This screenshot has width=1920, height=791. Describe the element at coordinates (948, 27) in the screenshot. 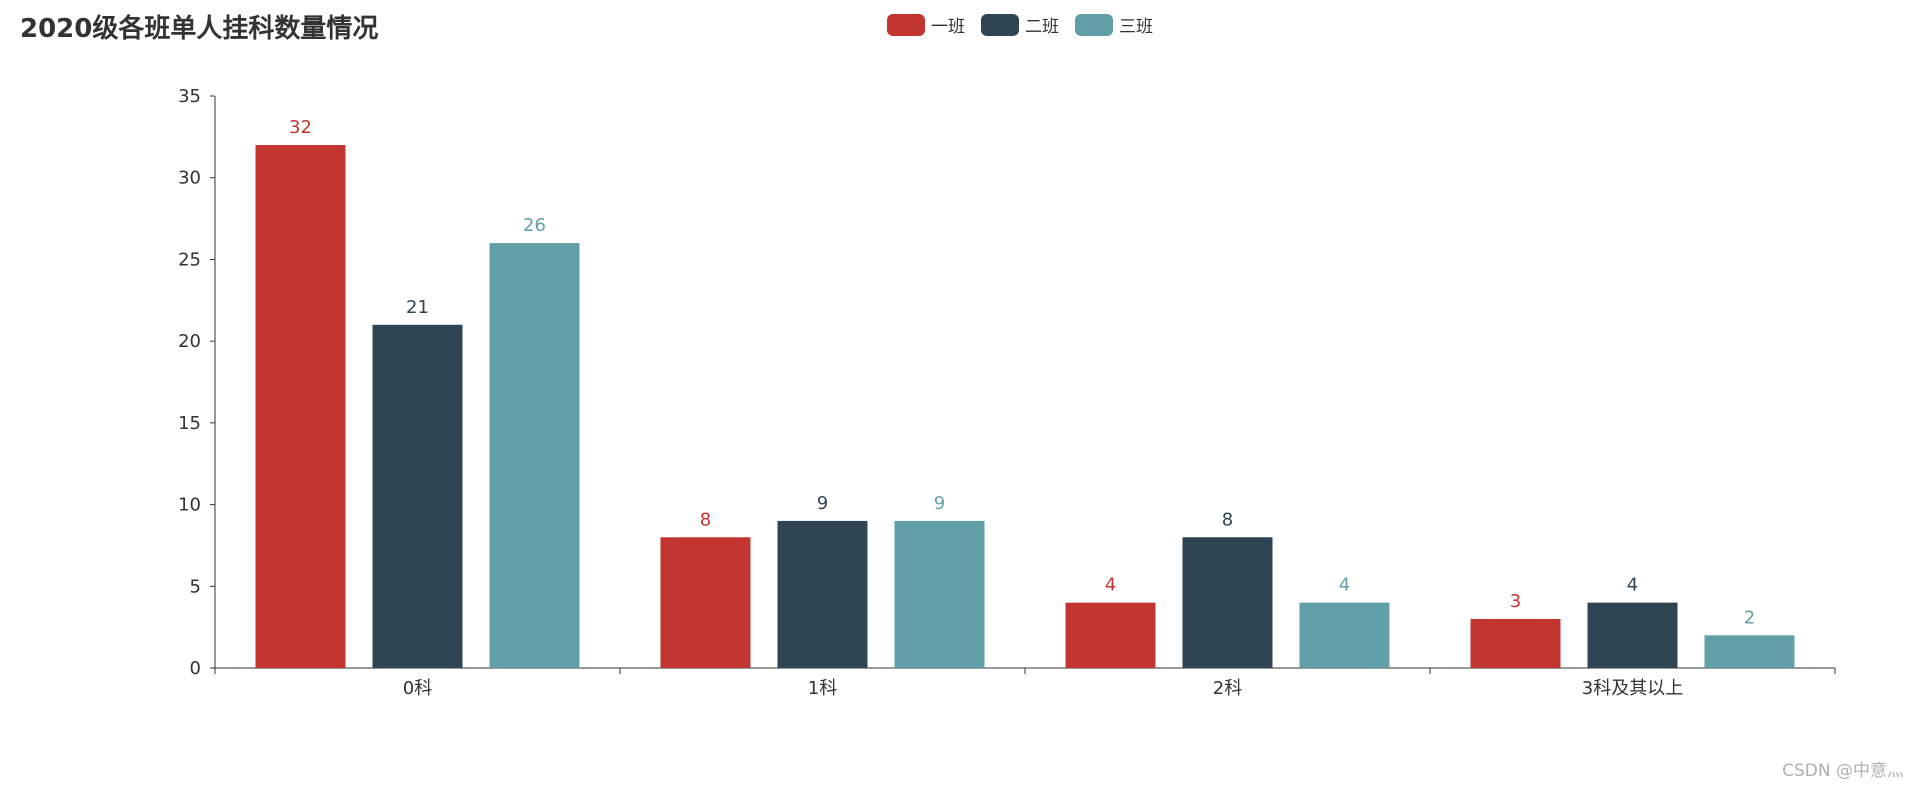

I see `legend-label-series-1: 一班` at that location.